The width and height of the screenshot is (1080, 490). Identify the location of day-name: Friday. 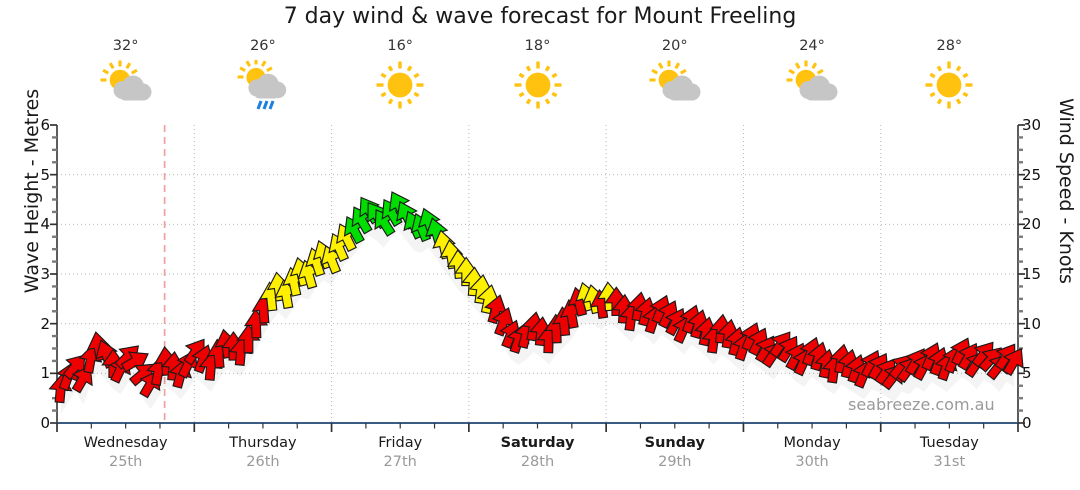
(400, 443).